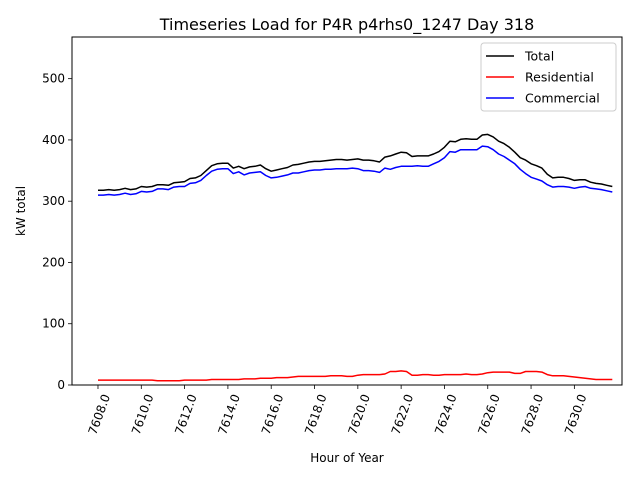 This screenshot has height=480, width=640. What do you see at coordinates (21, 211) in the screenshot?
I see `y-axis-label: kW total` at bounding box center [21, 211].